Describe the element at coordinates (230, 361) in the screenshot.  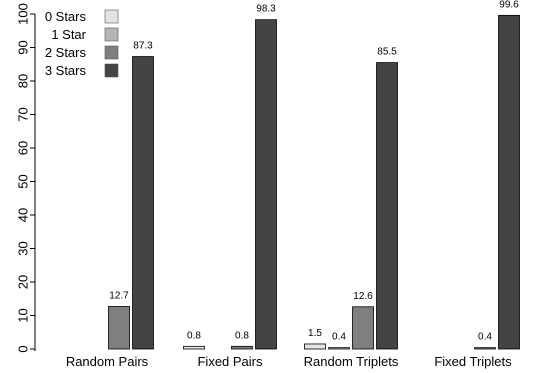
I see `x-category-label: Fixed Pairs` at that location.